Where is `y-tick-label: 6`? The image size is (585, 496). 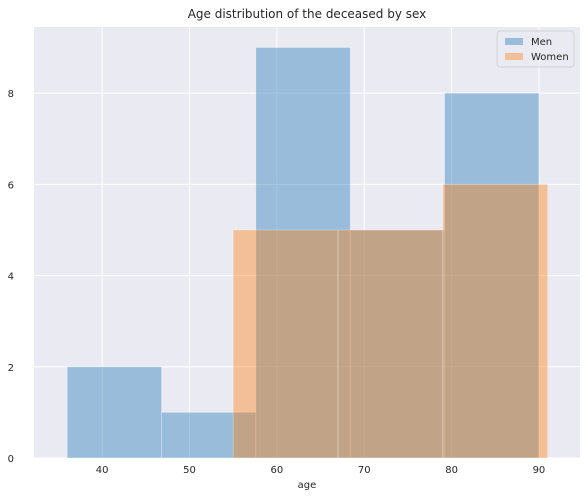 y-tick-label: 6 is located at coordinates (11, 185).